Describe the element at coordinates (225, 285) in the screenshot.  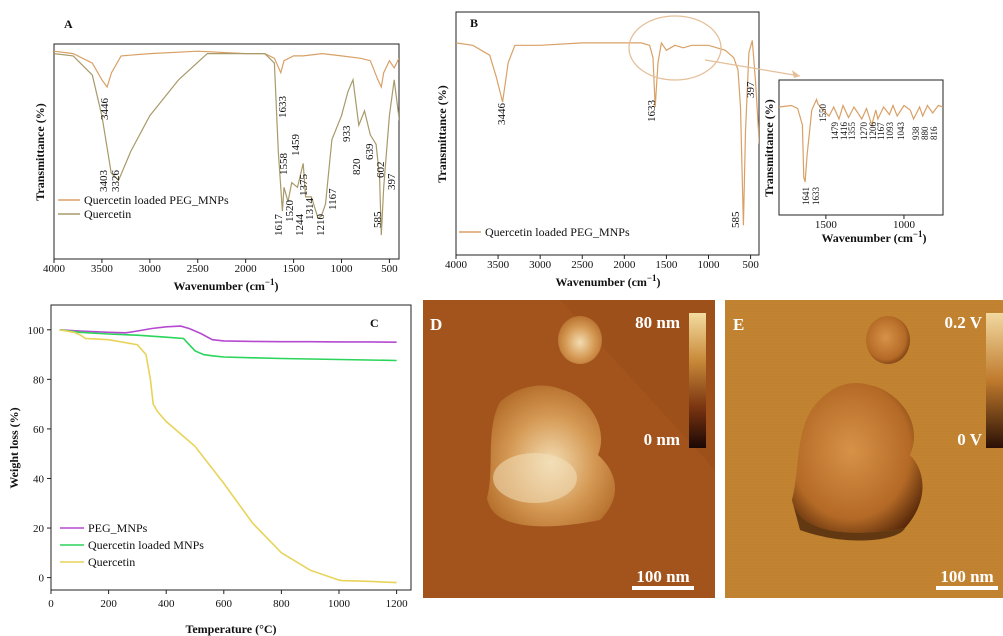
I see `panel-a-x-axis-label: Wavenumber (cm−1)` at that location.